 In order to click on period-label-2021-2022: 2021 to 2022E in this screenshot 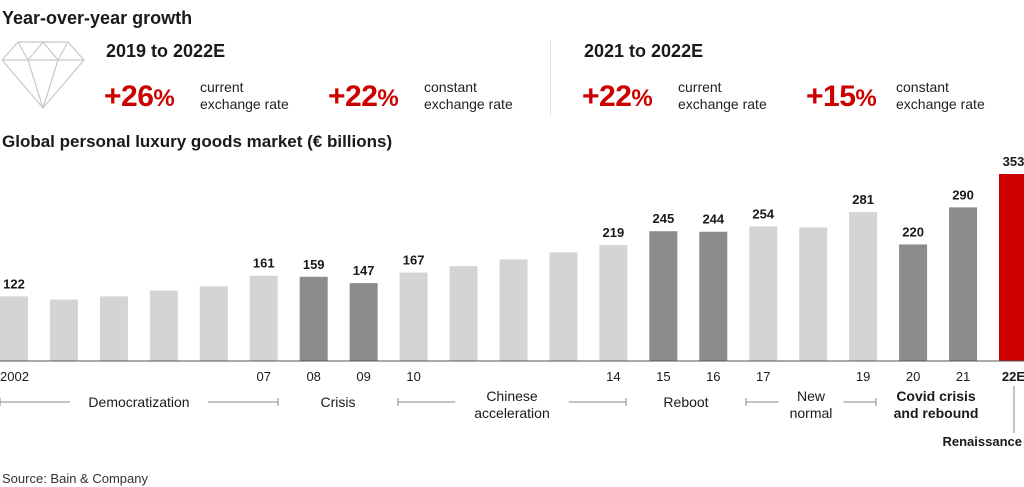, I will do `click(644, 51)`.